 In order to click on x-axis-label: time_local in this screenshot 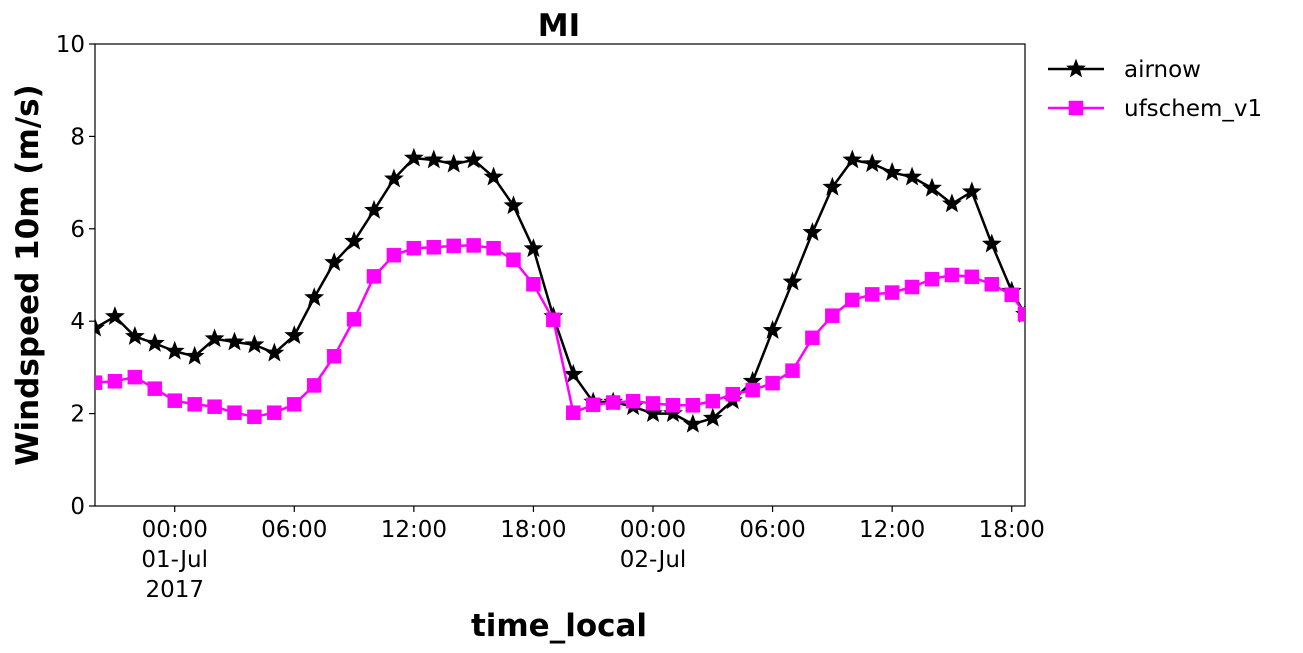, I will do `click(559, 626)`.